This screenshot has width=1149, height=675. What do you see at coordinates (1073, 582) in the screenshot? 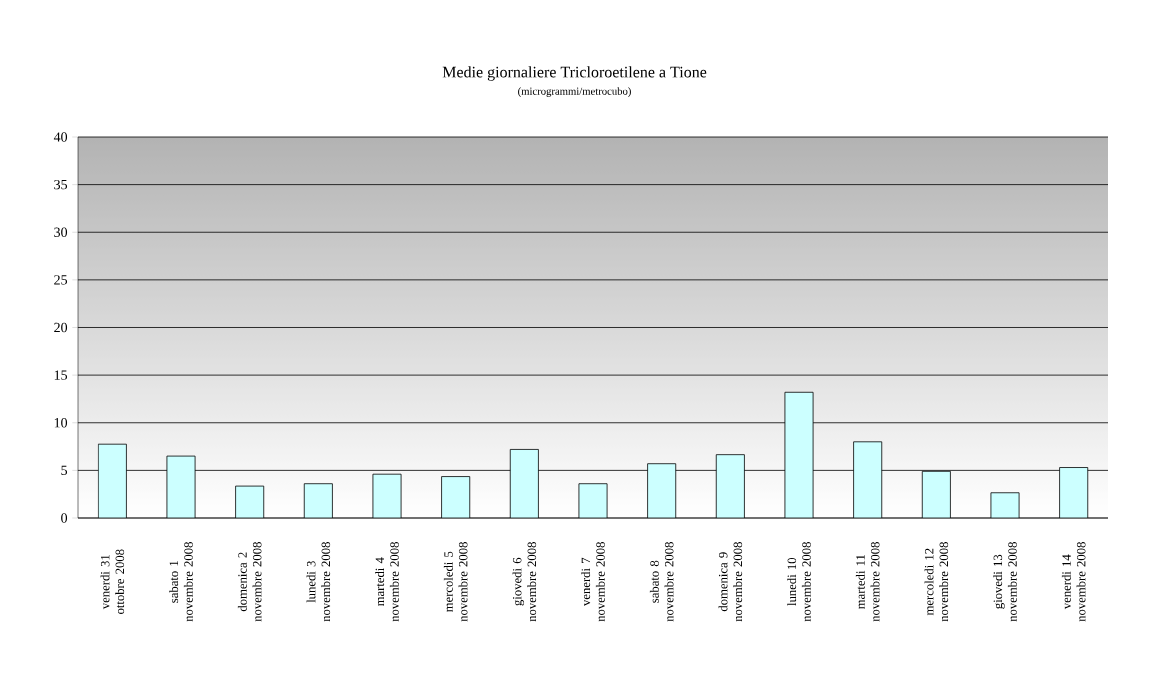
I see `x-tick-label: venerdi 14 novembre 2008` at bounding box center [1073, 582].